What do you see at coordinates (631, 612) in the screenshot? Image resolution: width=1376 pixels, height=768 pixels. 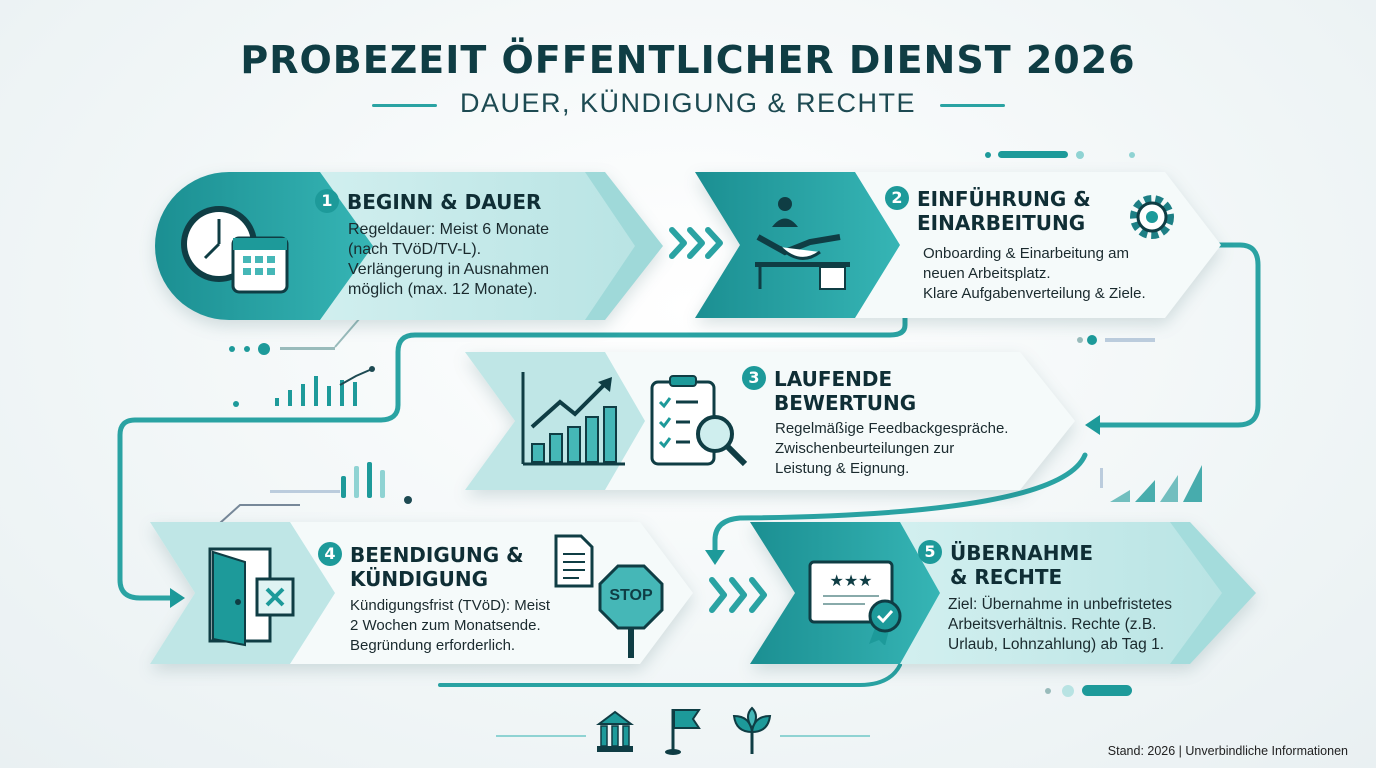 I see `stop-sign-icon: STOP` at bounding box center [631, 612].